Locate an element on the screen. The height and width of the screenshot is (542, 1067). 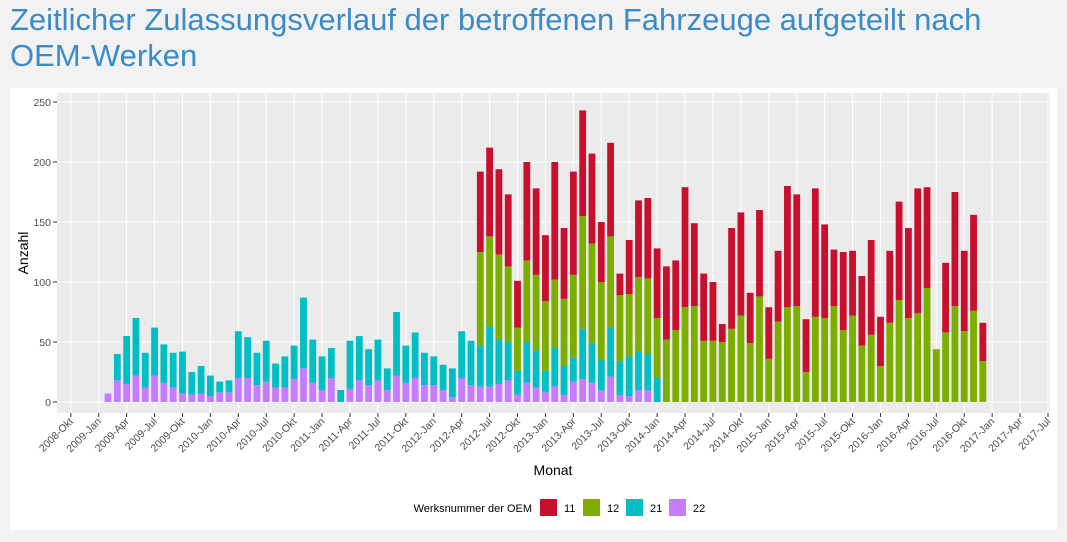
legend-title: Werksnummer der OEM is located at coordinates (473, 509).